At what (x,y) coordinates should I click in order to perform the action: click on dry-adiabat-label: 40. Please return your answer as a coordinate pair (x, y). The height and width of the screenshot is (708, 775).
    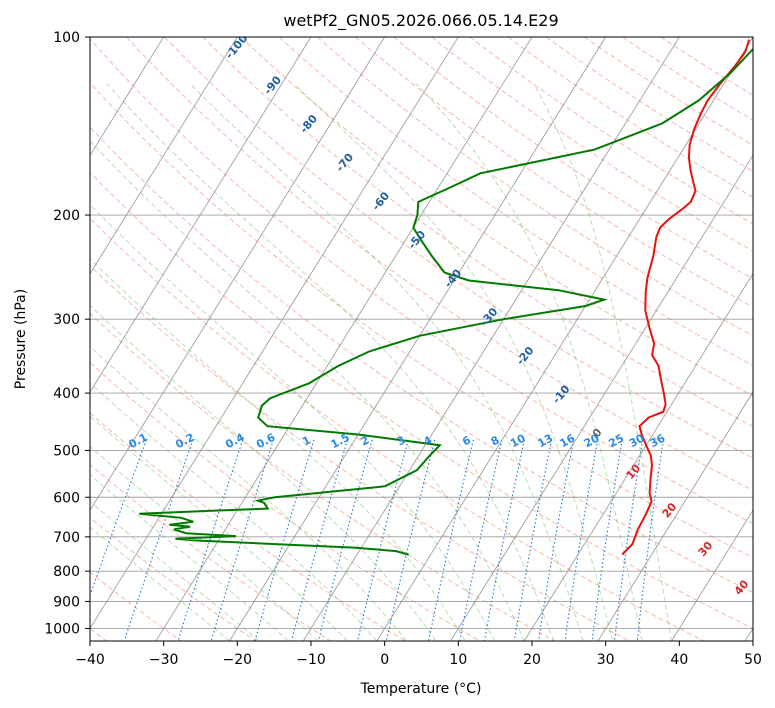
    Looking at the image, I should click on (742, 587).